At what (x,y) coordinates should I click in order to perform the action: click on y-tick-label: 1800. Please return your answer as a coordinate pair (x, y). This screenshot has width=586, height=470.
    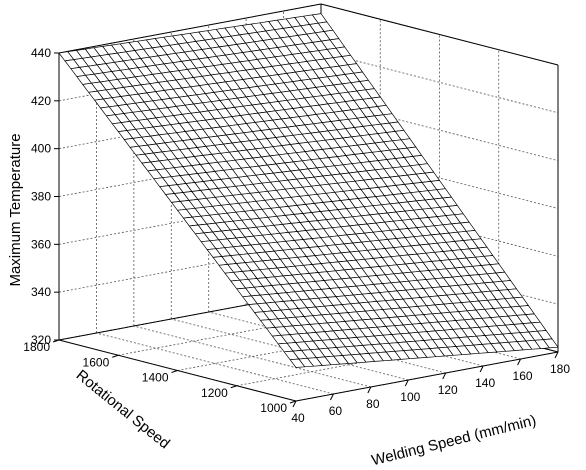
    Looking at the image, I should click on (36, 347).